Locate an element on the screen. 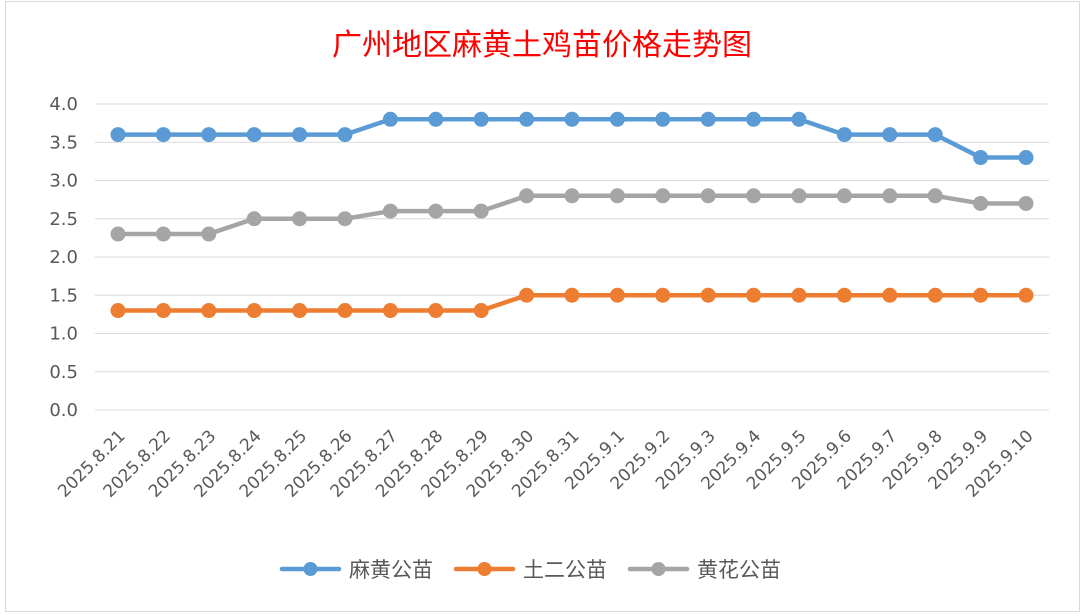 This screenshot has width=1085, height=616. legend-item: 麻黄公苗 is located at coordinates (356, 570).